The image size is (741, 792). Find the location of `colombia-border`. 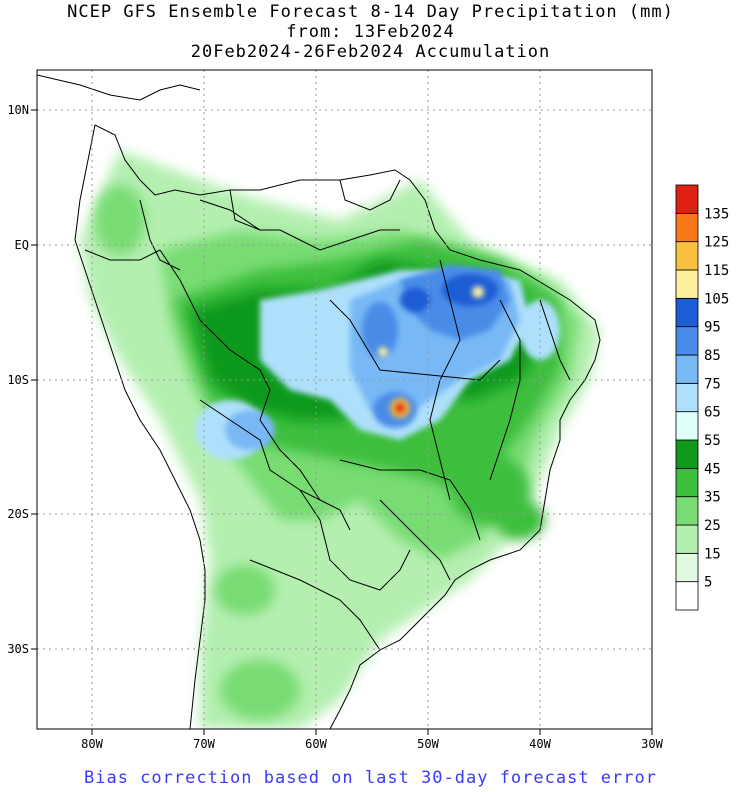

colombia-border is located at coordinates (160, 235).